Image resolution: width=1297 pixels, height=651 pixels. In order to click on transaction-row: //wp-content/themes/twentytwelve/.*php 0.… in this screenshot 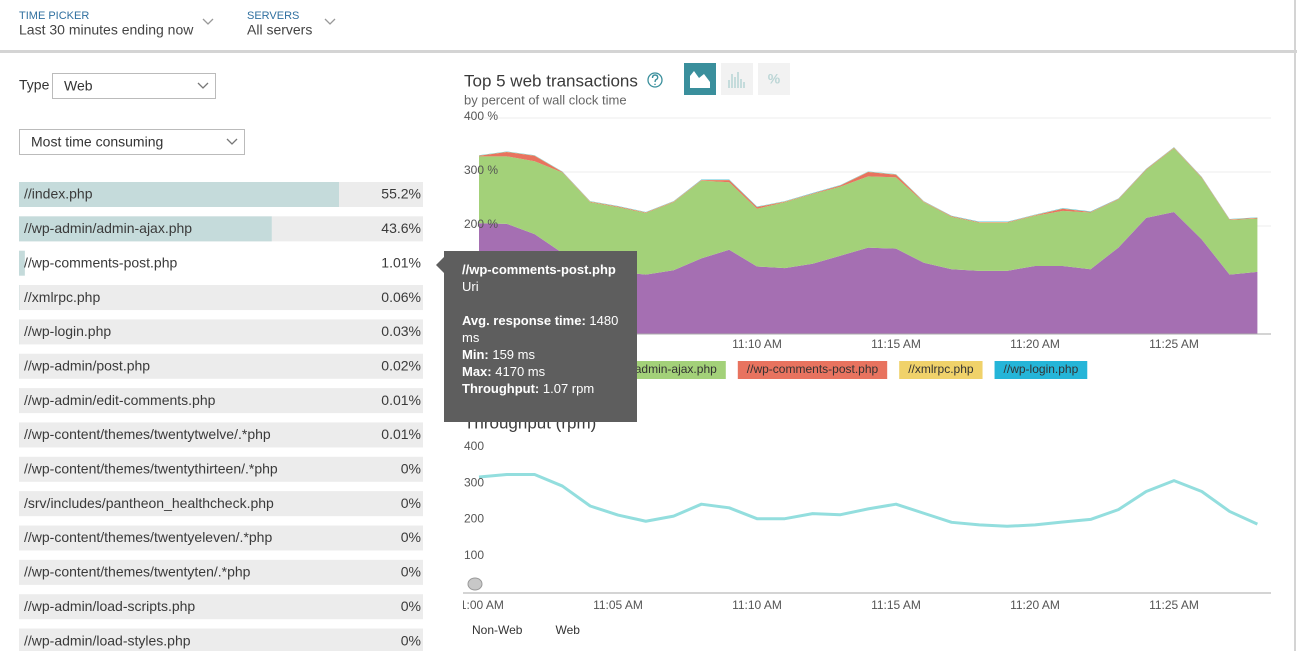, I will do `click(221, 435)`.